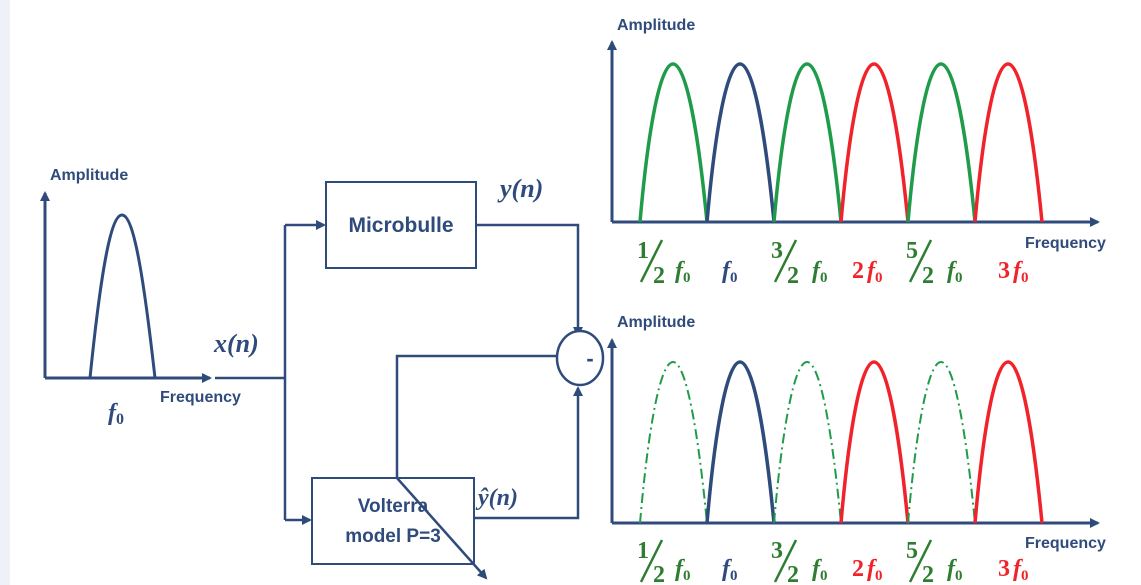  I want to click on bottom-tick-one-sym: f0, so click(730, 570).